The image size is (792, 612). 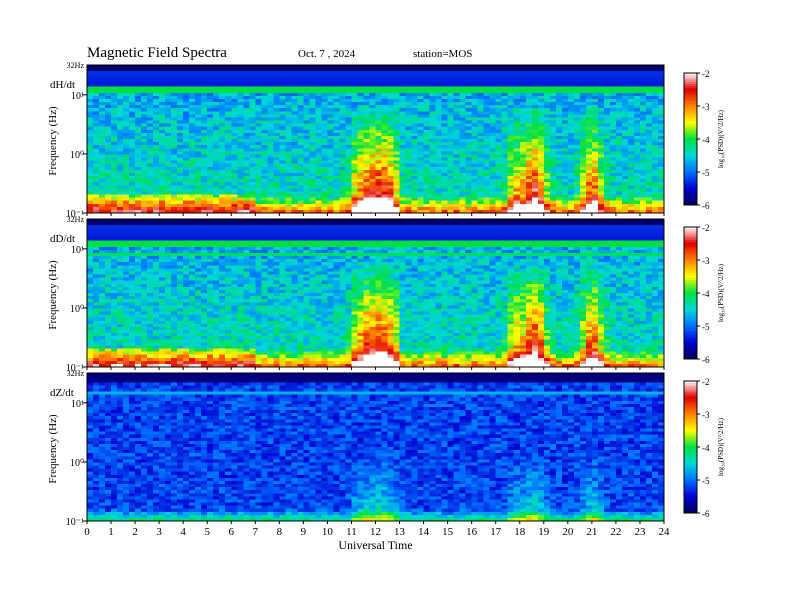 What do you see at coordinates (77, 463) in the screenshot?
I see `y-tick-label: 10⁰` at bounding box center [77, 463].